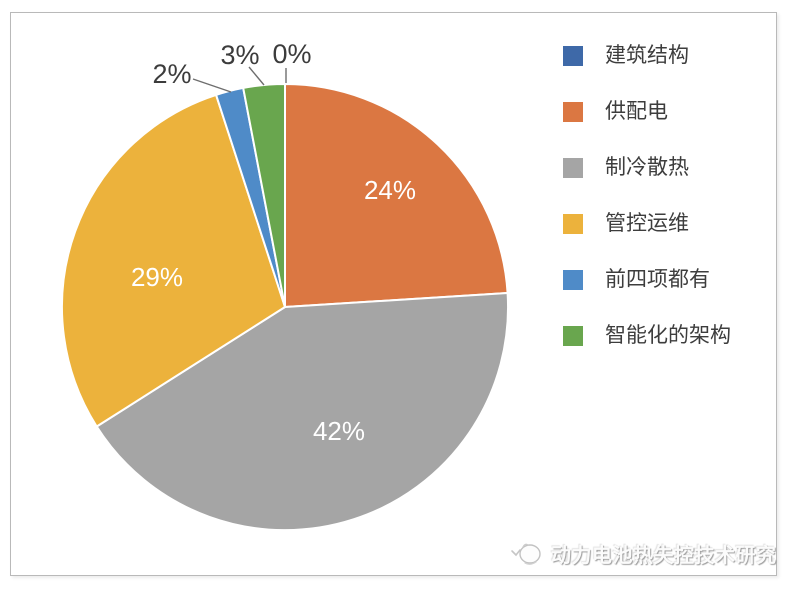 The height and width of the screenshot is (589, 800). Describe the element at coordinates (664, 555) in the screenshot. I see `watermark-text: 动力电池热失控技术研究` at that location.